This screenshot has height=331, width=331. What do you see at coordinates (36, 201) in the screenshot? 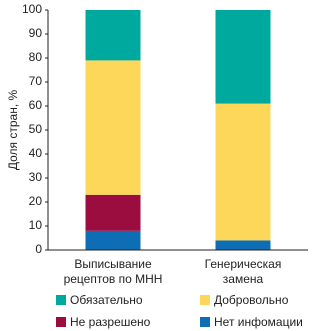
I see `y-tick-label: 20` at bounding box center [36, 201].